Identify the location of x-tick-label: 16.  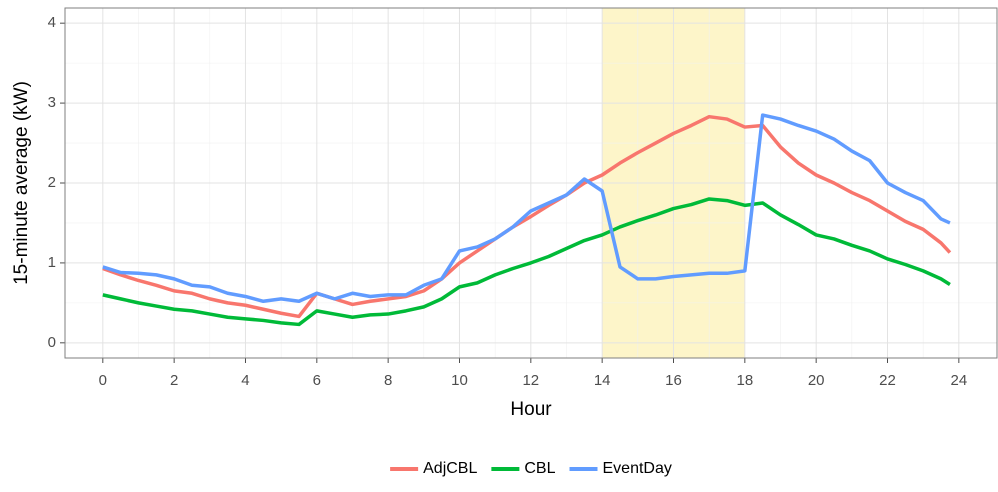
(673, 380).